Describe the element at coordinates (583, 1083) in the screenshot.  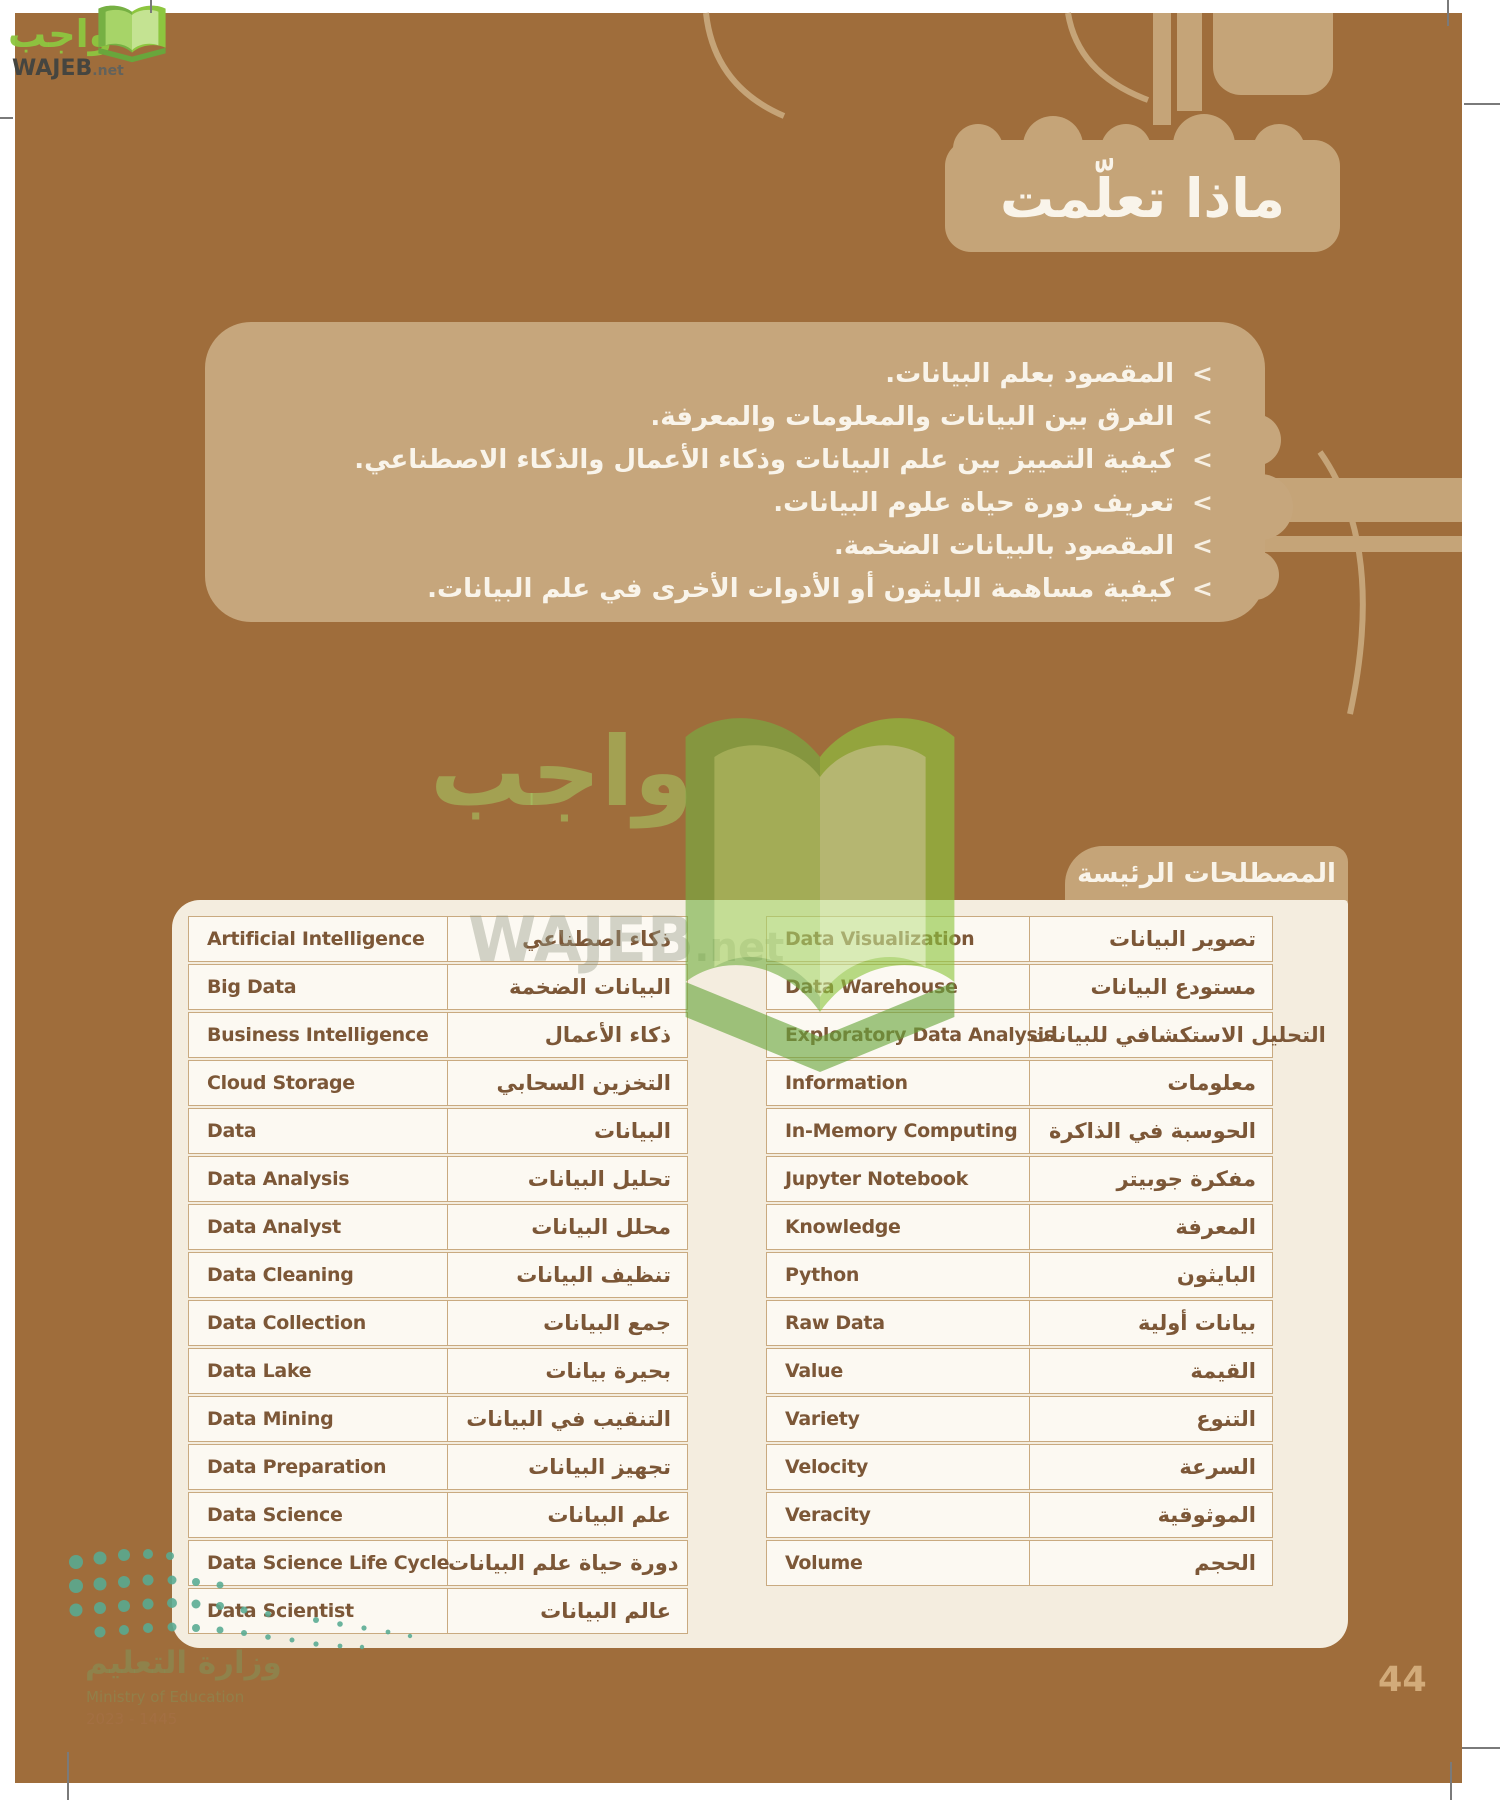
I see `term-arabic: التخزين السحابي` at that location.